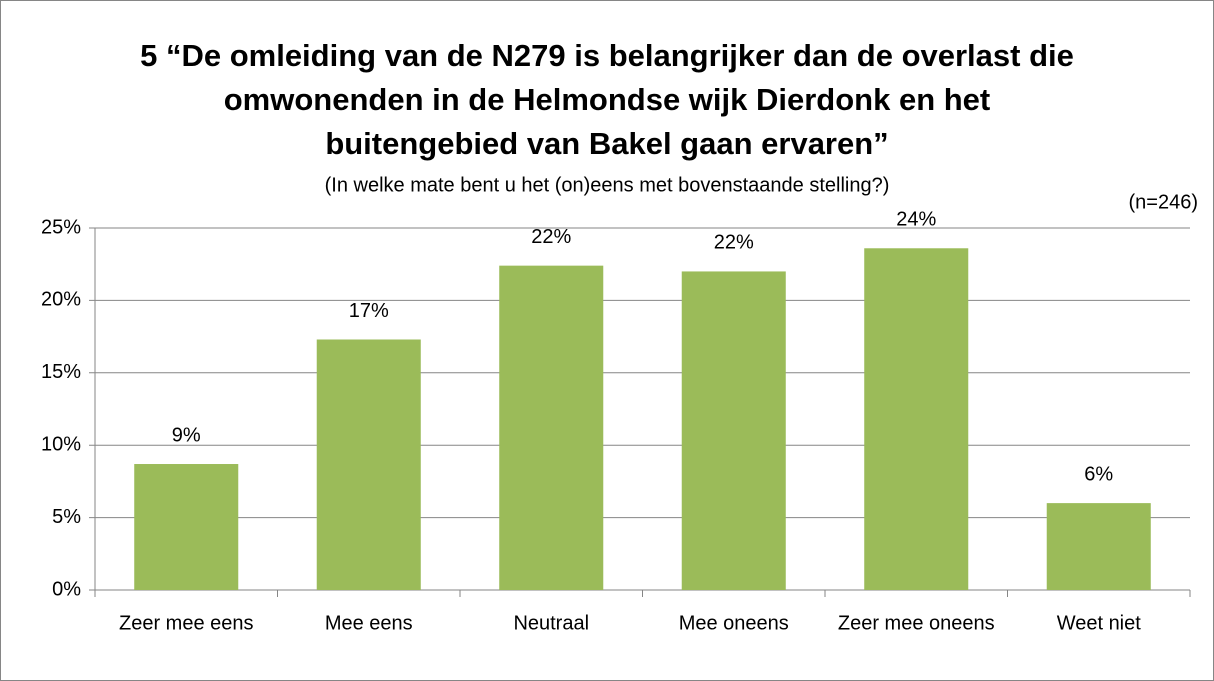 Image resolution: width=1214 pixels, height=681 pixels. Describe the element at coordinates (61, 372) in the screenshot. I see `y-tick-label: 15%` at that location.